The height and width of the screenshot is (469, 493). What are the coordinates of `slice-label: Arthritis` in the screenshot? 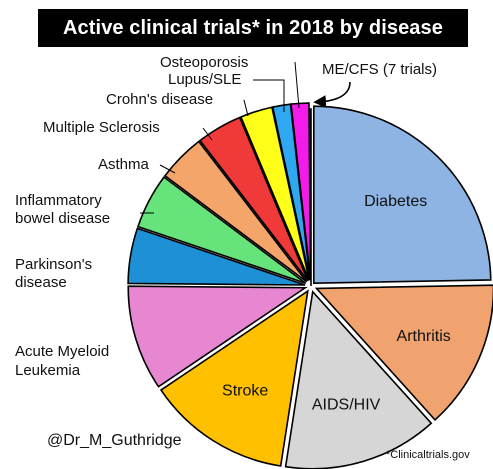 It's located at (424, 336).